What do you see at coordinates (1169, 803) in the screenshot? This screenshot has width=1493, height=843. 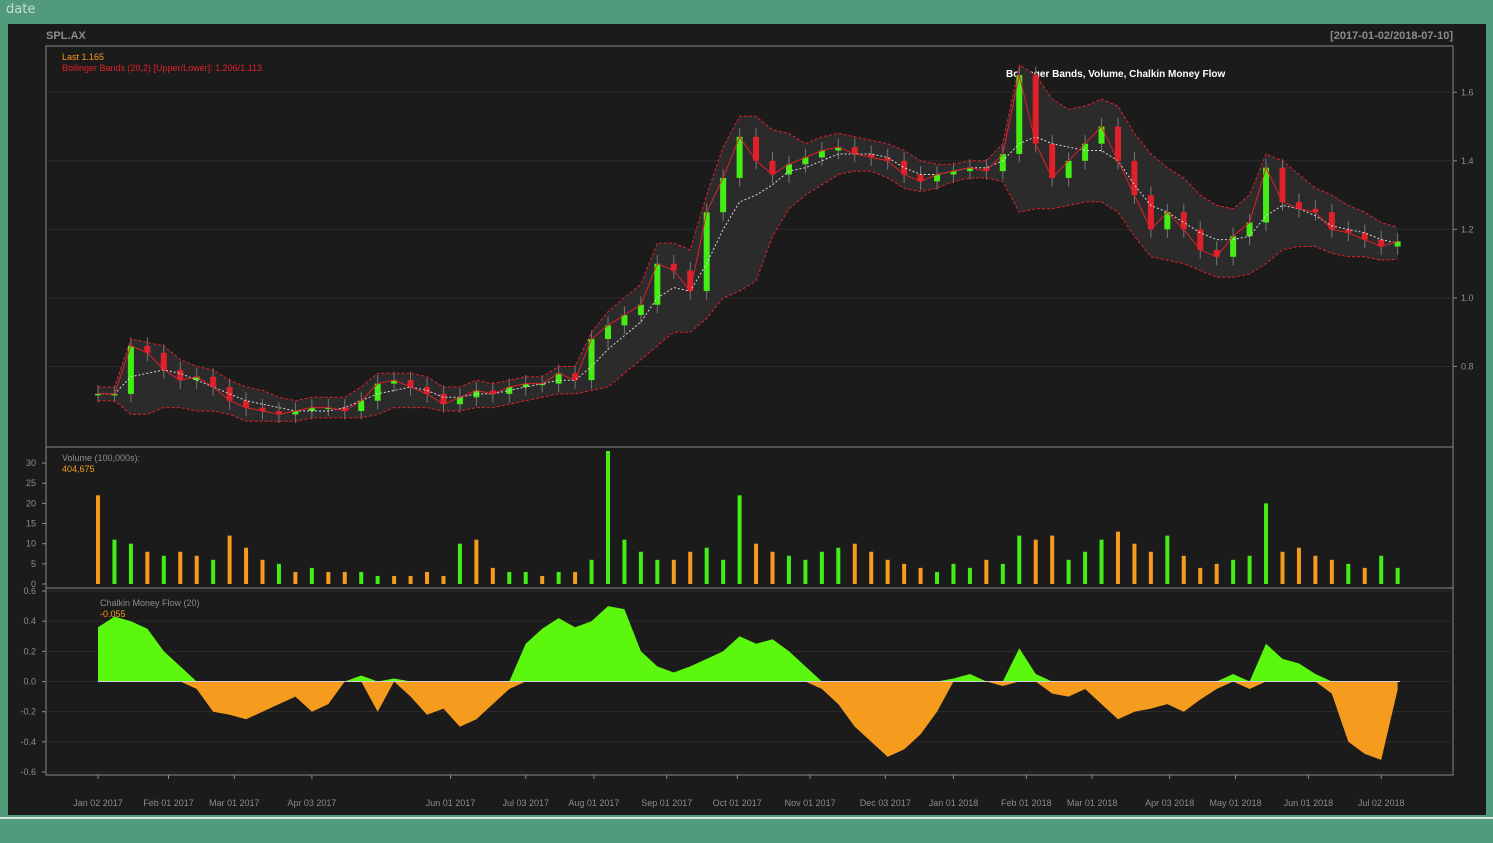 I see `x-tick-label: Apr 03 2018` at bounding box center [1169, 803].